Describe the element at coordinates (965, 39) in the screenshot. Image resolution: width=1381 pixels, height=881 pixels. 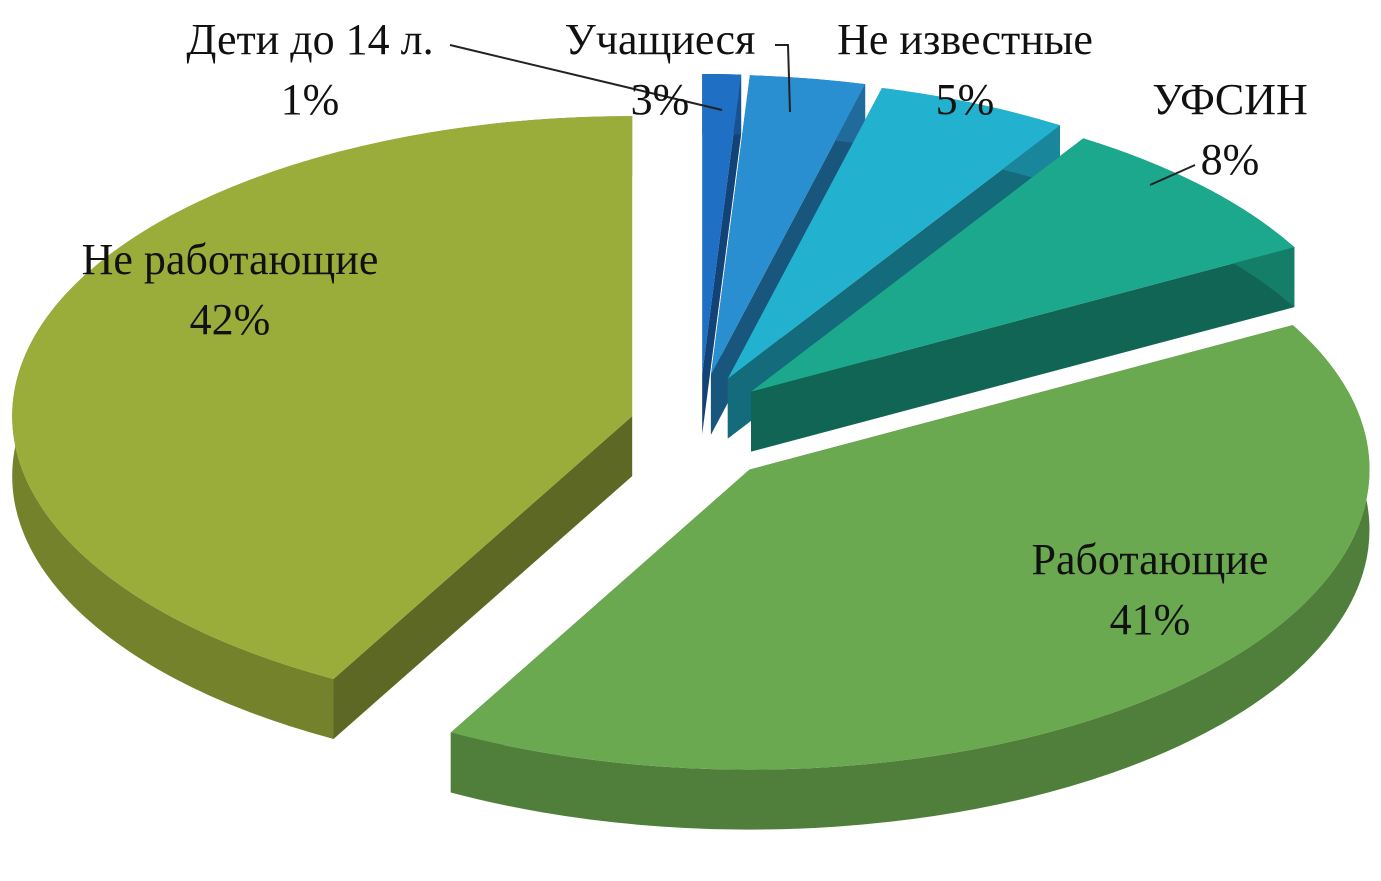
I see `category-name: Не известные` at that location.